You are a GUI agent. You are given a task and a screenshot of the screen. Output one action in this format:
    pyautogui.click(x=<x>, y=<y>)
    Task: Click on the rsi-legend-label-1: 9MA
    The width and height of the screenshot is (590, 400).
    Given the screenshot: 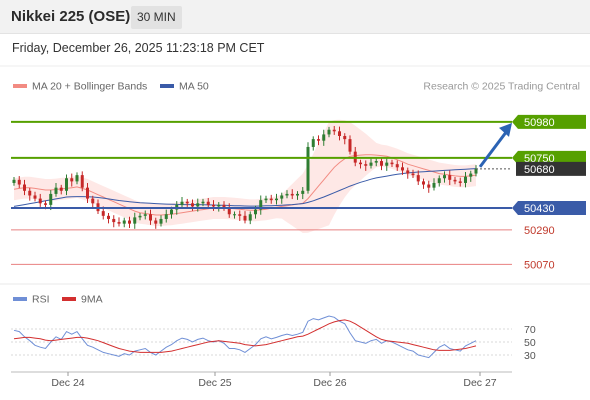 What is the action you would take?
    pyautogui.click(x=92, y=300)
    